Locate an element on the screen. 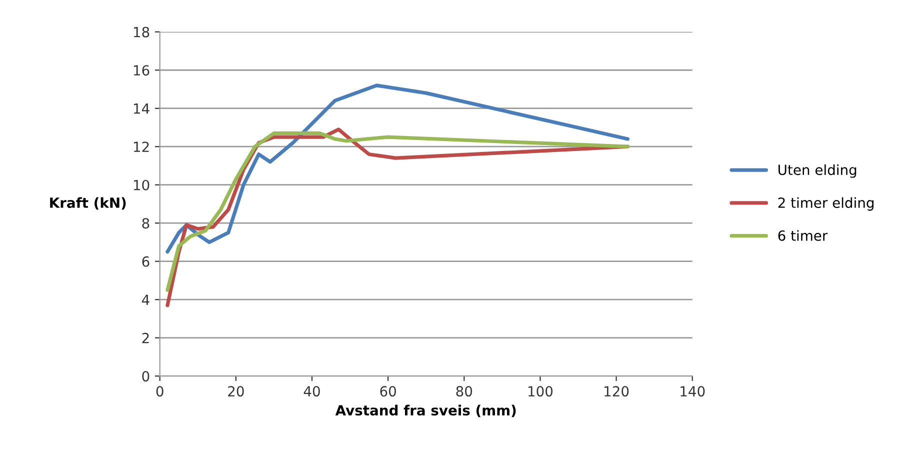 The image size is (898, 462). x-tick-label: 120 is located at coordinates (616, 391).